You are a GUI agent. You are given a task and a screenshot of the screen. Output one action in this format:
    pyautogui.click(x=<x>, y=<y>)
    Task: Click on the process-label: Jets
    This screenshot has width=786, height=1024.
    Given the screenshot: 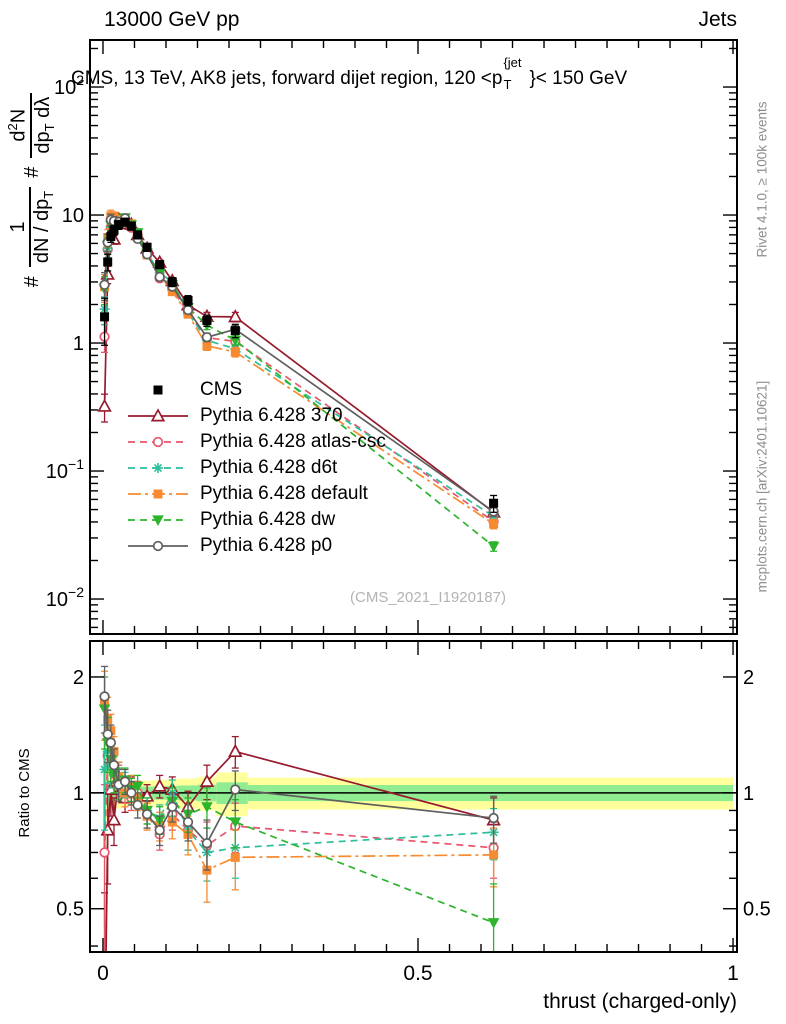 What is the action you would take?
    pyautogui.click(x=717, y=19)
    